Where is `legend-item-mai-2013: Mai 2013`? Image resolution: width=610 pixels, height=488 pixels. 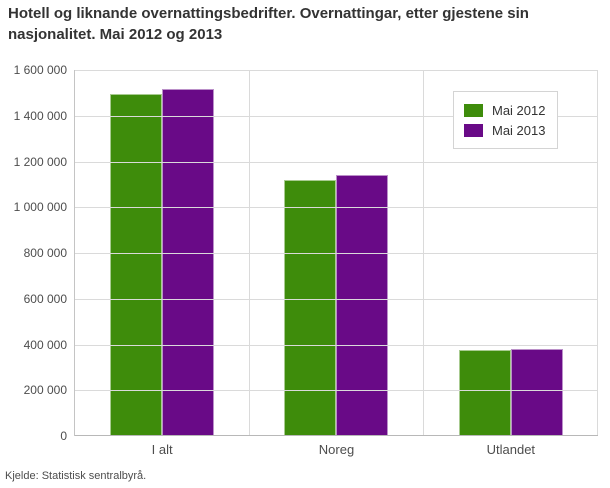
legend-item-mai-2013: Mai 2013 is located at coordinates (504, 130).